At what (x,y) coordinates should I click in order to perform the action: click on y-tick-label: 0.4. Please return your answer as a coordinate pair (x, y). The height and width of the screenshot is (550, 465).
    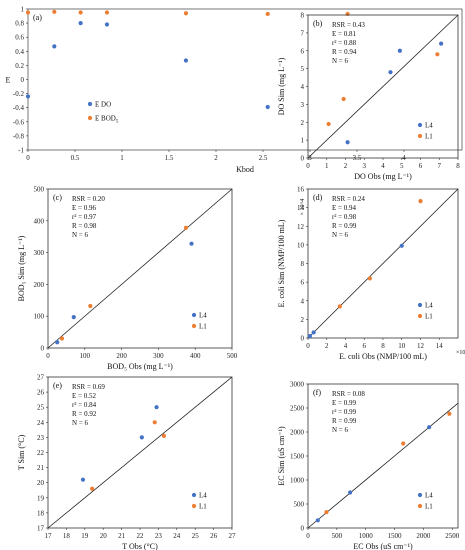
    Looking at the image, I should click on (19, 52).